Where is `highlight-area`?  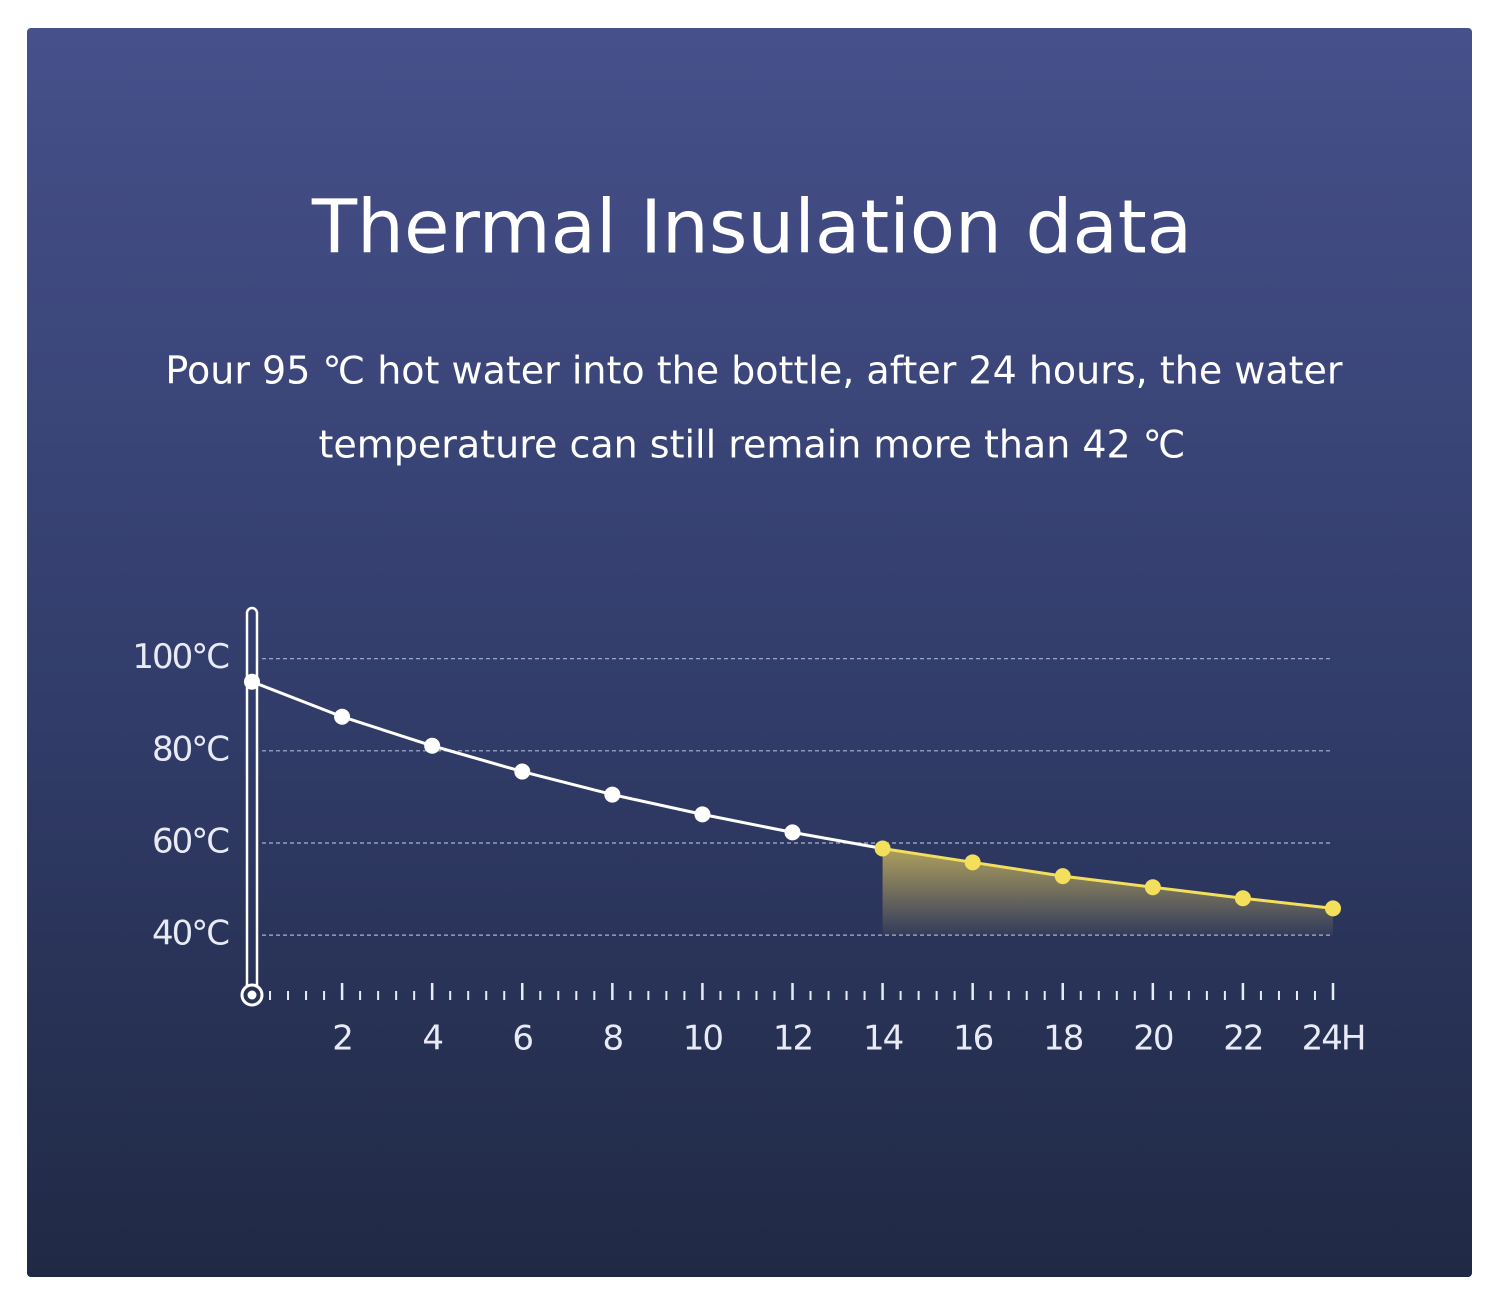
highlight-area is located at coordinates (1107, 892).